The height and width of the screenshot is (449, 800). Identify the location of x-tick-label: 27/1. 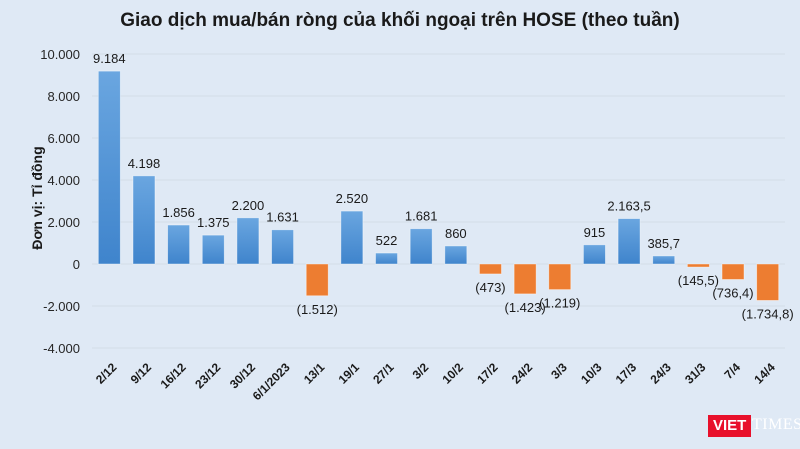
(383, 373).